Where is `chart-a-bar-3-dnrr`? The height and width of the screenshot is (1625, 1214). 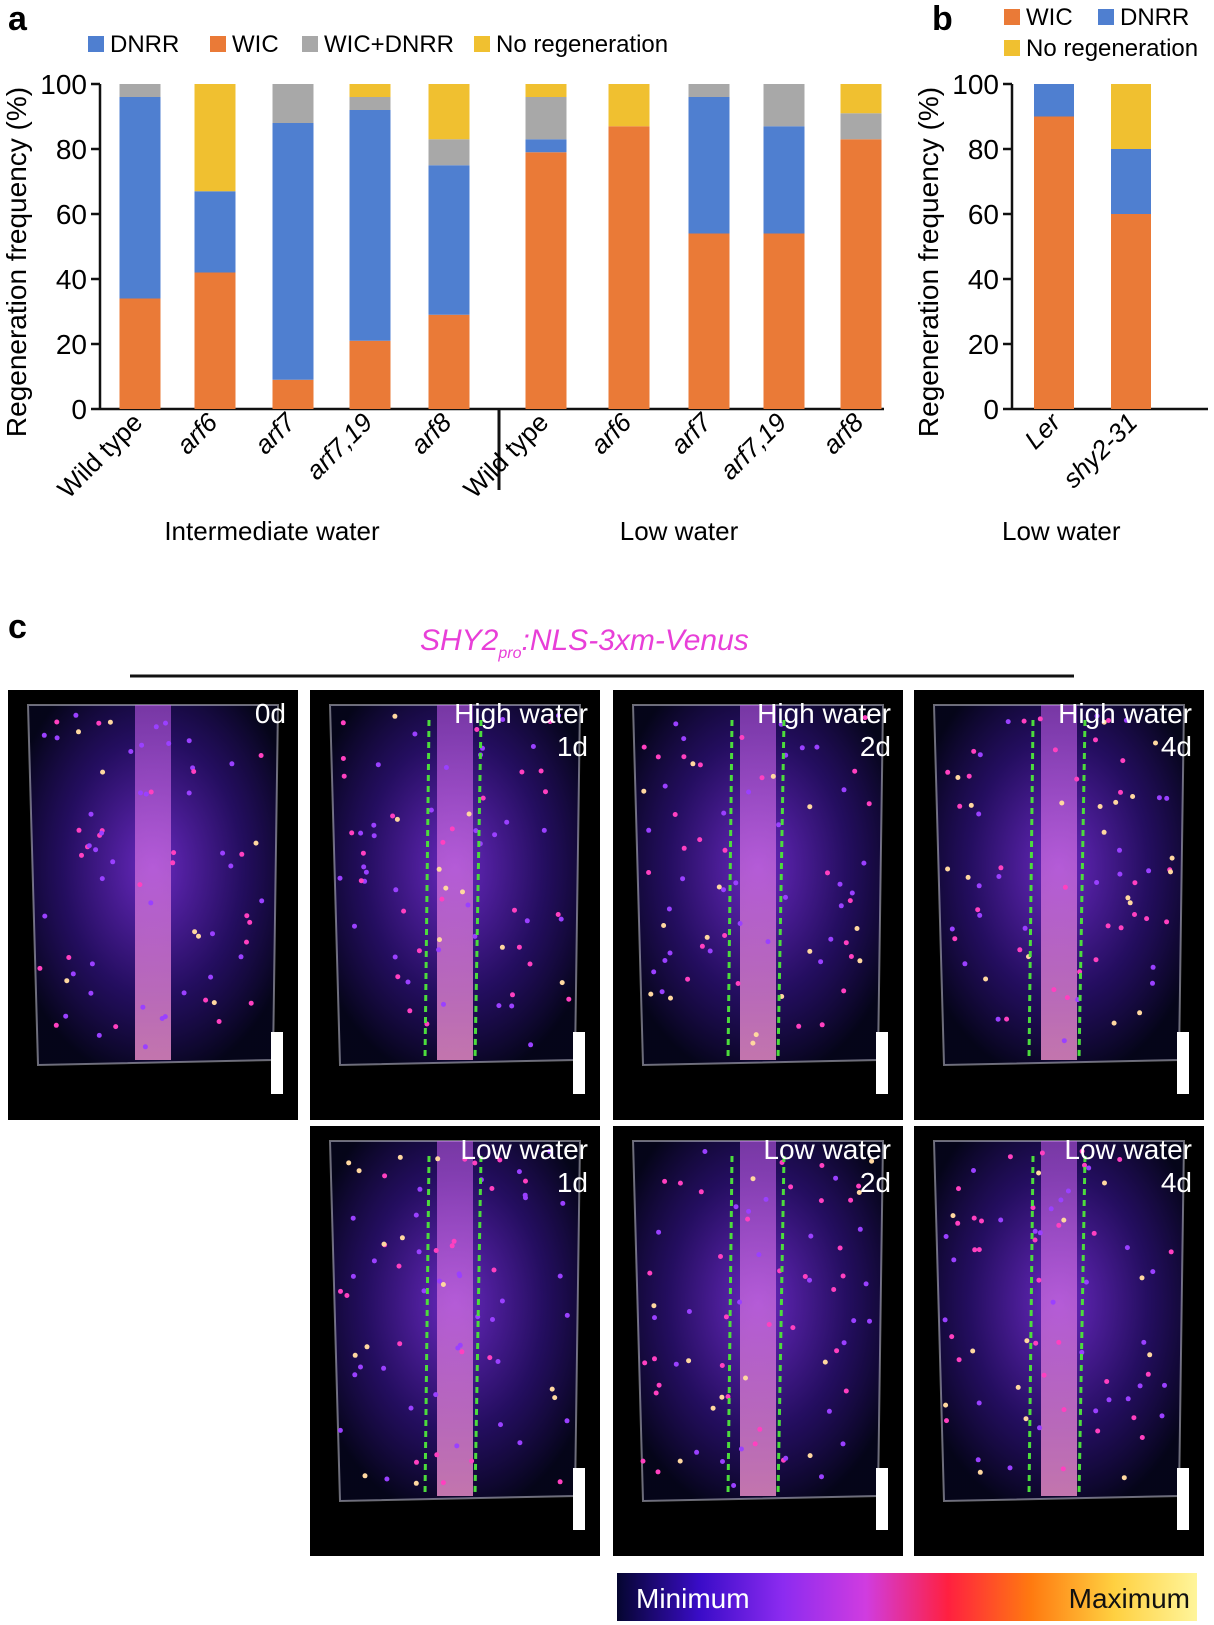 chart-a-bar-3-dnrr is located at coordinates (293, 251).